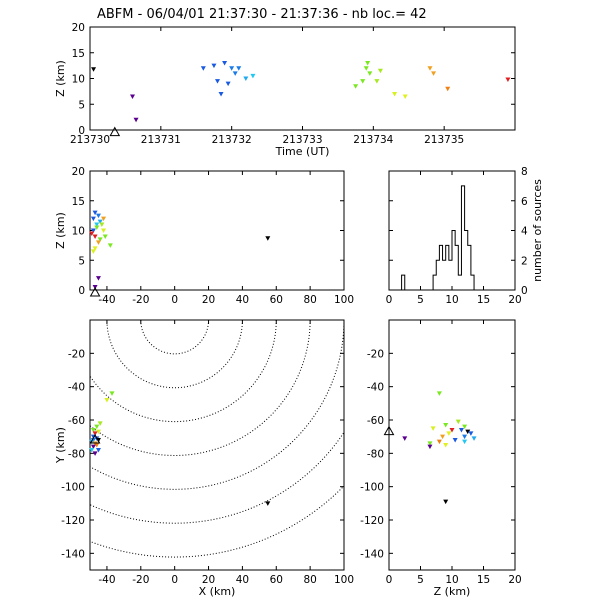 The width and height of the screenshot is (600, 600). What do you see at coordinates (76, 388) in the screenshot?
I see `y-tick-label: -40` at bounding box center [76, 388].